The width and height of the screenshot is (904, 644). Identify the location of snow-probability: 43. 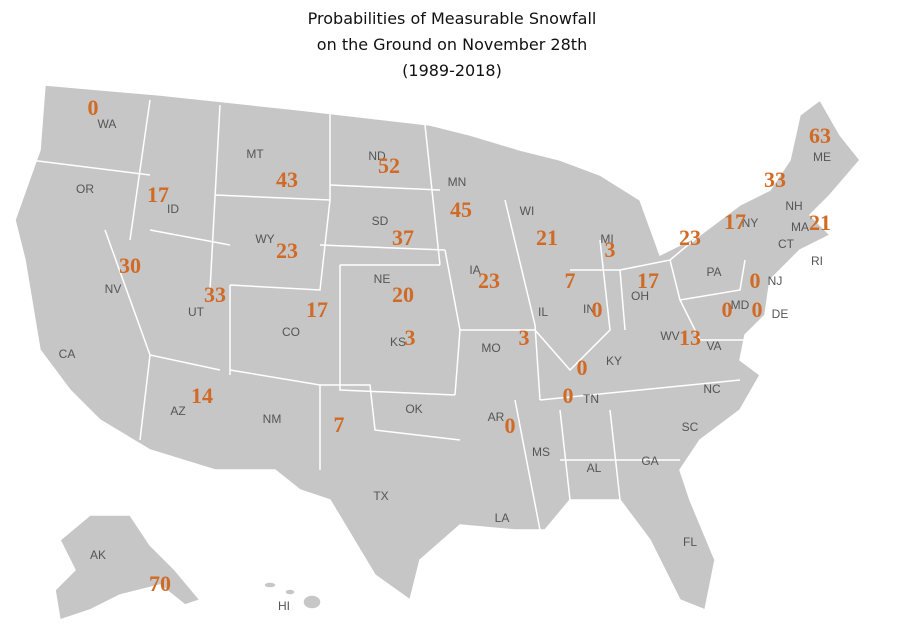
(287, 179).